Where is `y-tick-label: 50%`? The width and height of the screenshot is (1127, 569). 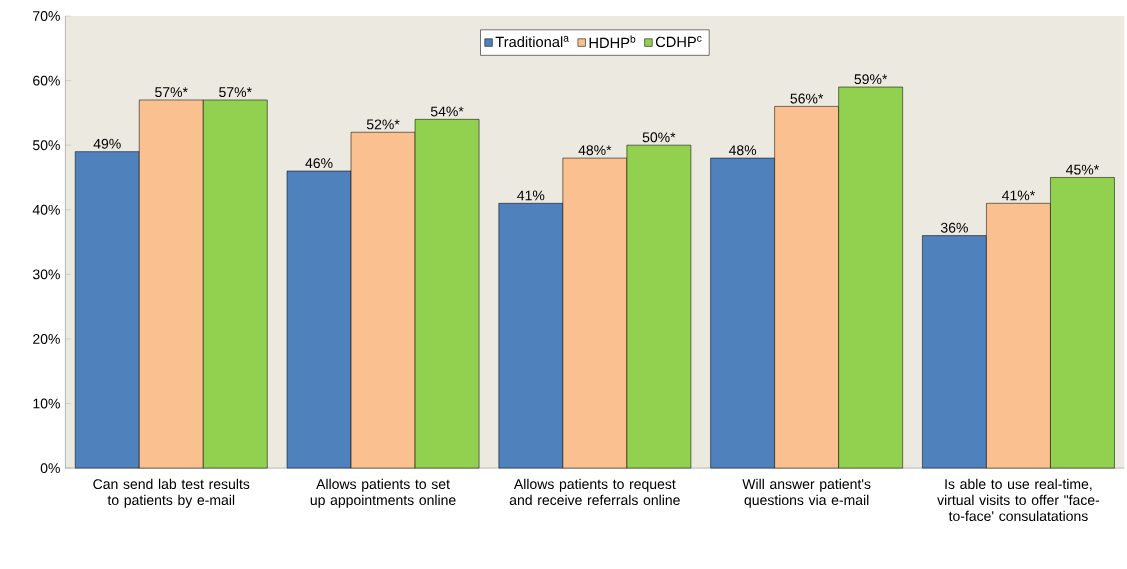
y-tick-label: 50% is located at coordinates (46, 144).